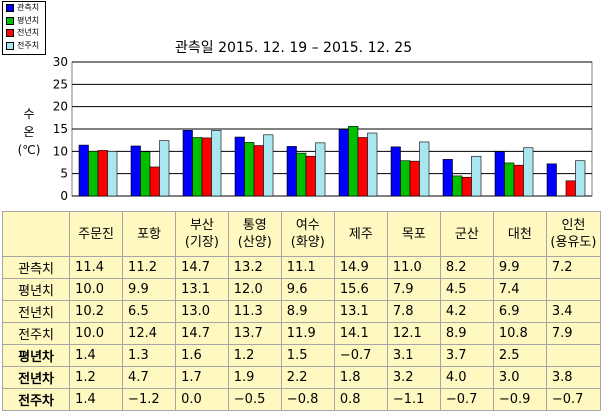 The width and height of the screenshot is (601, 411). What do you see at coordinates (60, 151) in the screenshot?
I see `y-tick-label: 10` at bounding box center [60, 151].